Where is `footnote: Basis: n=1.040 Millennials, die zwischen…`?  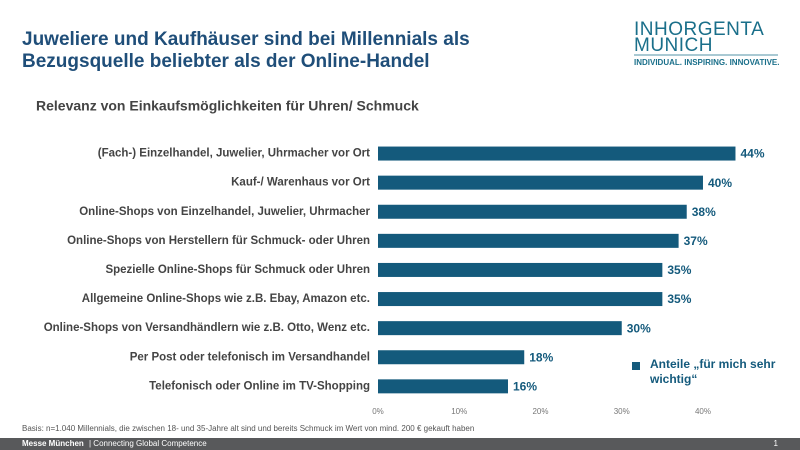
footnote: Basis: n=1.040 Millennials, die zwischen… is located at coordinates (248, 428).